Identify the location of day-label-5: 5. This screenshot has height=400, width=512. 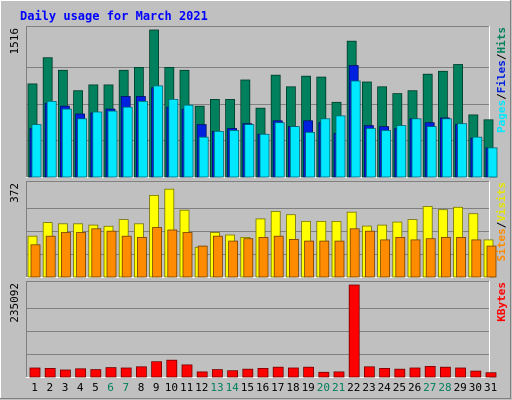
(95, 387).